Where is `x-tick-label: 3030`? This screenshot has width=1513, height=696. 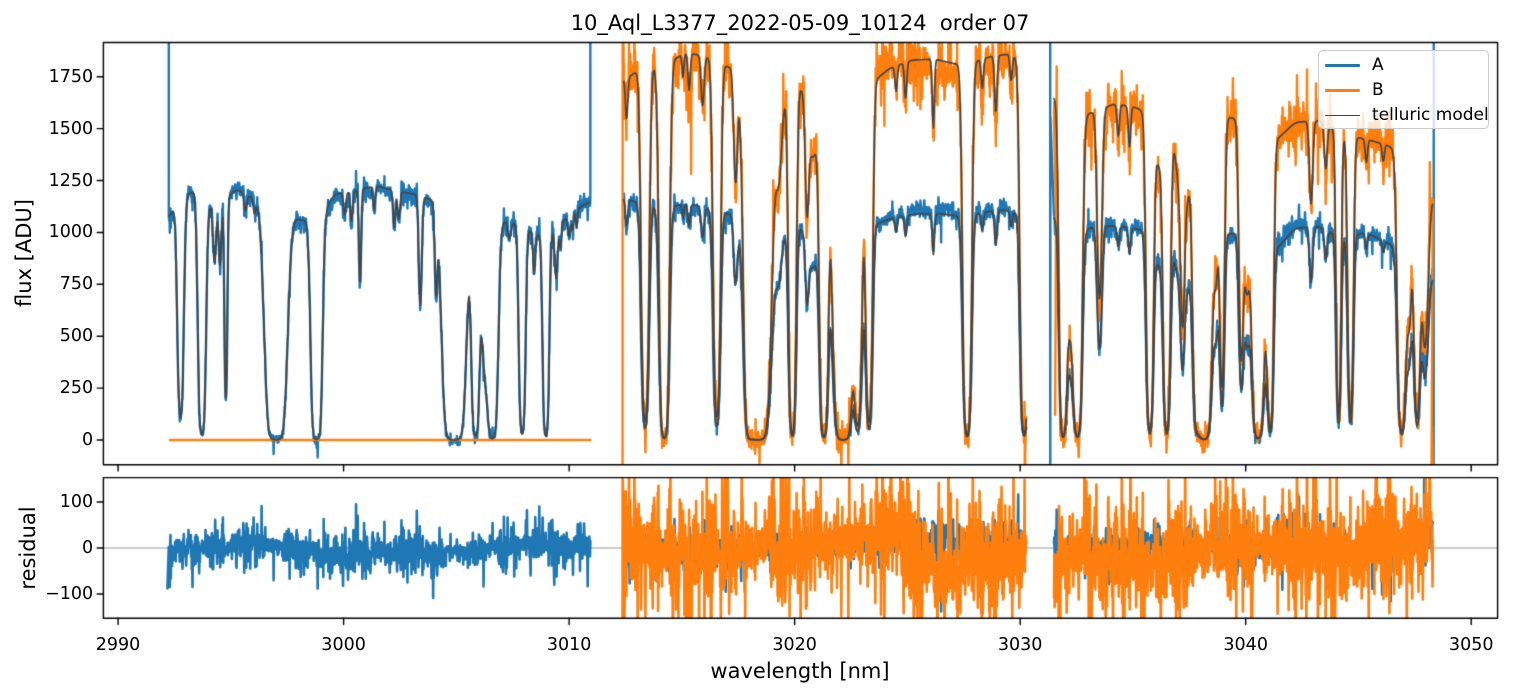
x-tick-label: 3030 is located at coordinates (1020, 644).